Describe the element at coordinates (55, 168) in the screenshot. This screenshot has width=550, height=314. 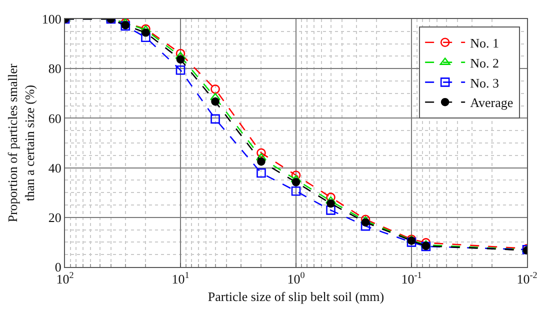
I see `y-tick-label: 40` at that location.